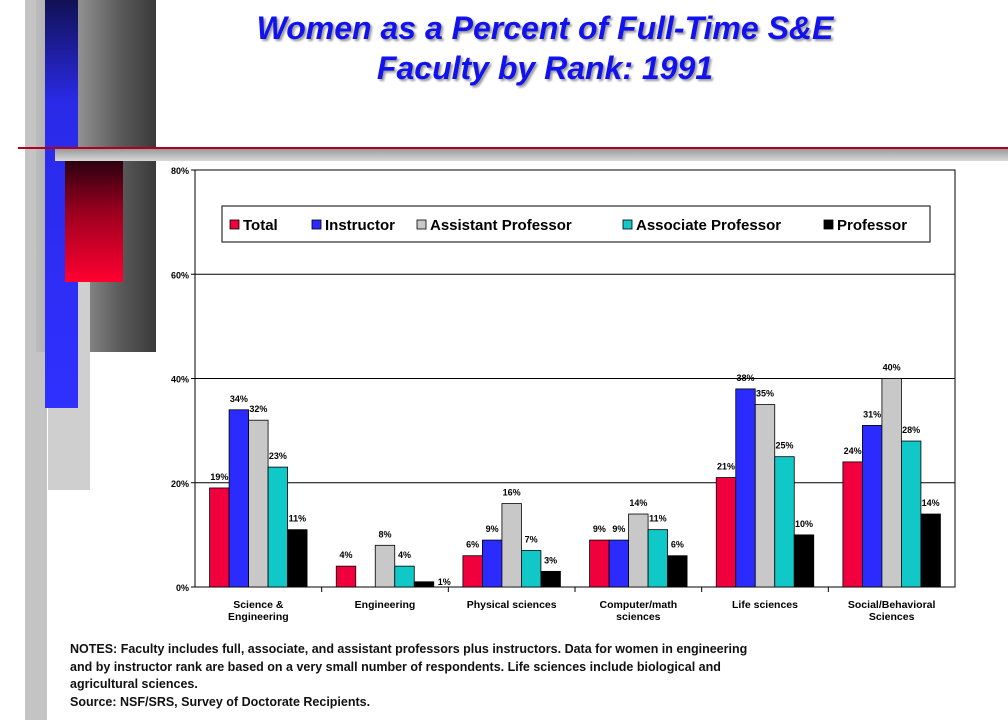 The height and width of the screenshot is (720, 1008). What do you see at coordinates (134, 684) in the screenshot?
I see `notes-line: agricultural sciences.` at bounding box center [134, 684].